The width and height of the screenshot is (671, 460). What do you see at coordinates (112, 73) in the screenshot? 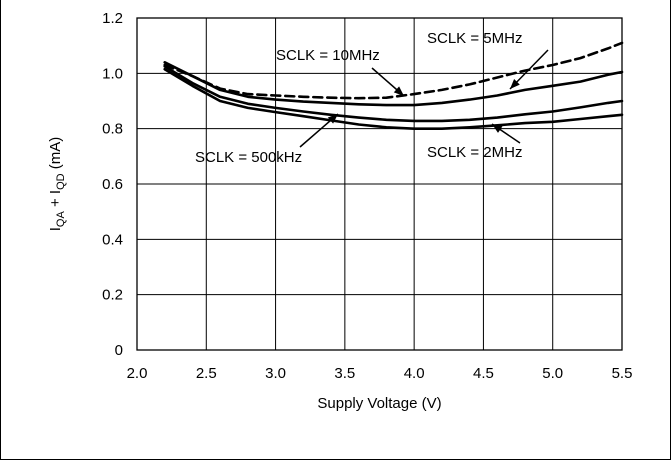
I see `y-tick-label: 1.0` at bounding box center [112, 73].